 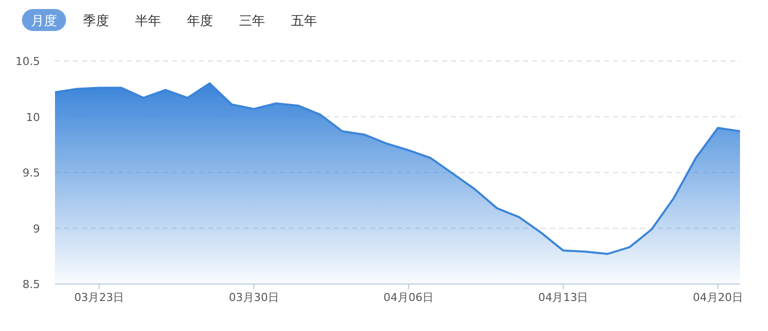 I want to click on x-tick-label: 04月06日, so click(x=409, y=297).